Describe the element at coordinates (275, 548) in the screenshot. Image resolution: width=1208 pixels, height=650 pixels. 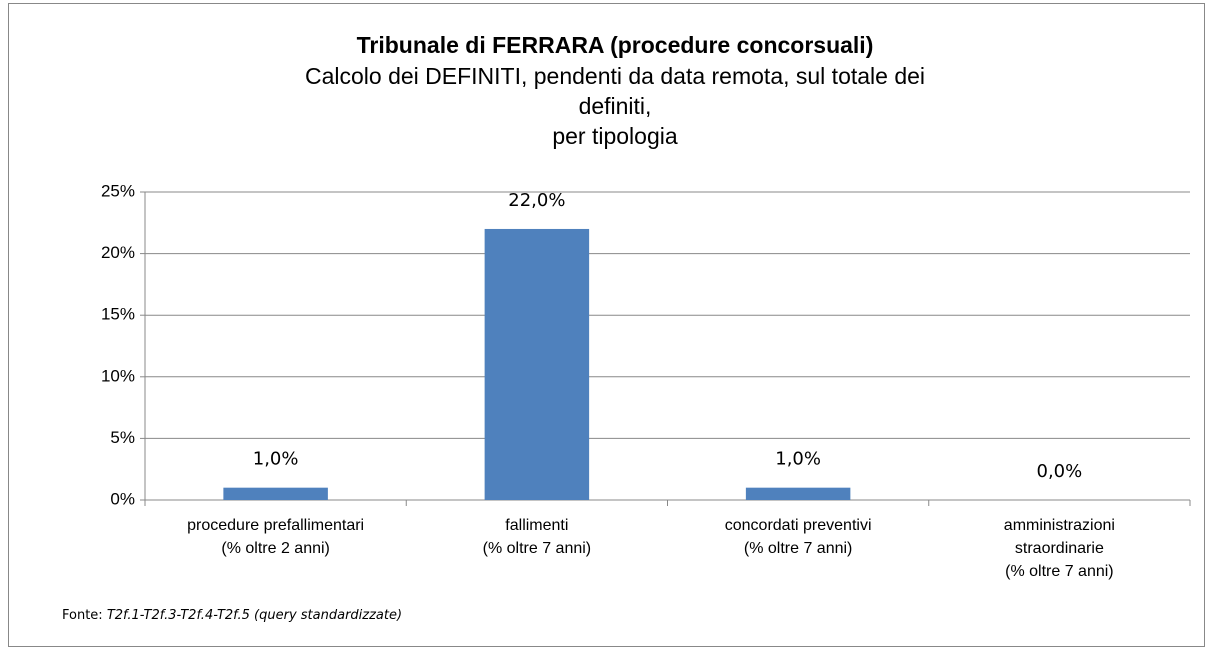
I see `x-tick-label-line: (% oltre 2 anni)` at that location.